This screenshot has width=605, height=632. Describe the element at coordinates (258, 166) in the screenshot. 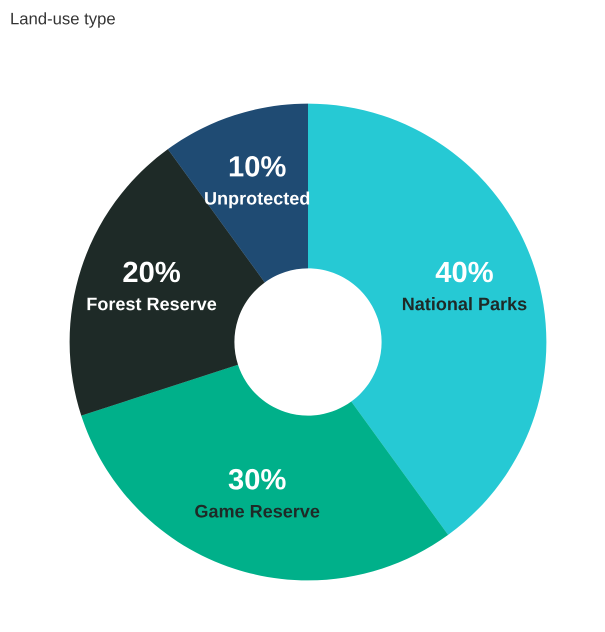

I see `data-label: 10%` at that location.